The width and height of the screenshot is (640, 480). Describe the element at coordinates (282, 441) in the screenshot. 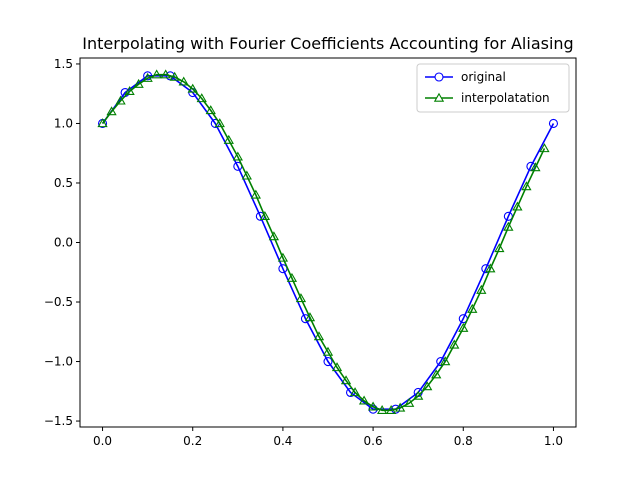

I see `x-tick-label: 0.4` at that location.